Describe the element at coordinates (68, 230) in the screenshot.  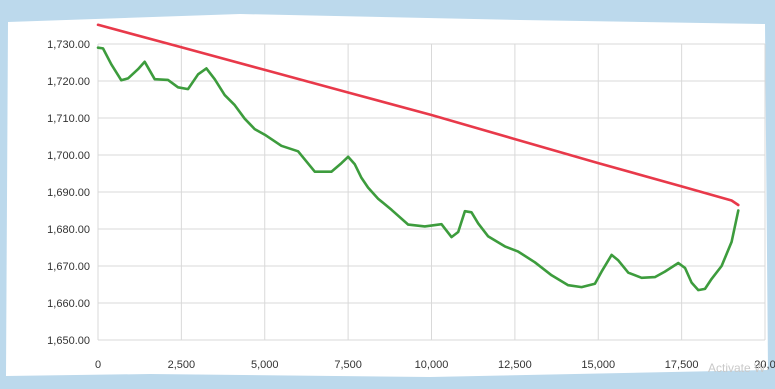
I see `y-tick-label: 1,680.00` at that location.